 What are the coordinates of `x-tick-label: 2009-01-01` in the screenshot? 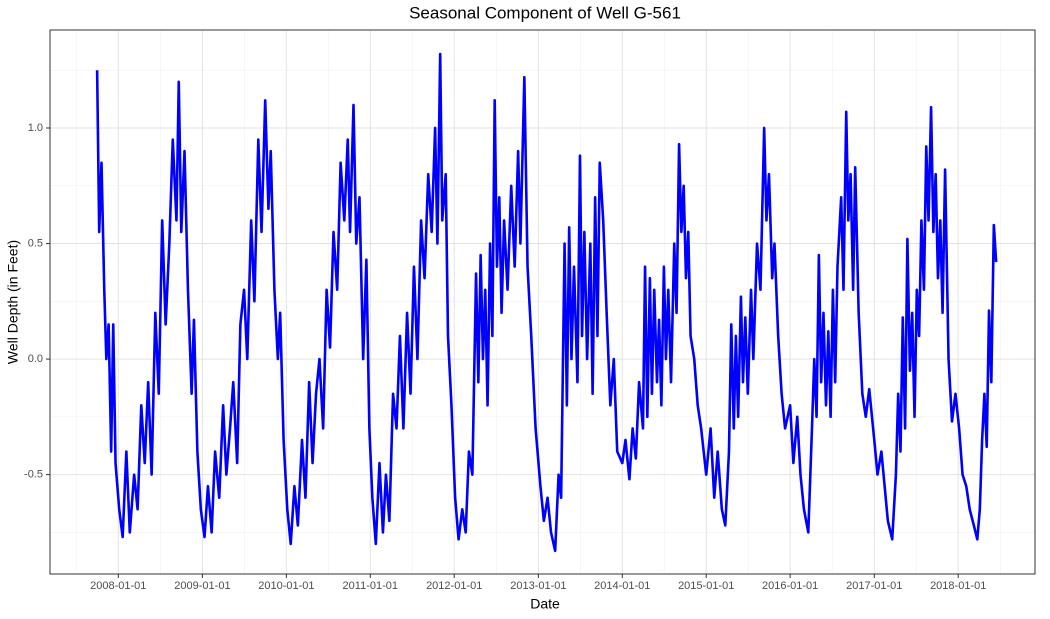 It's located at (202, 586).